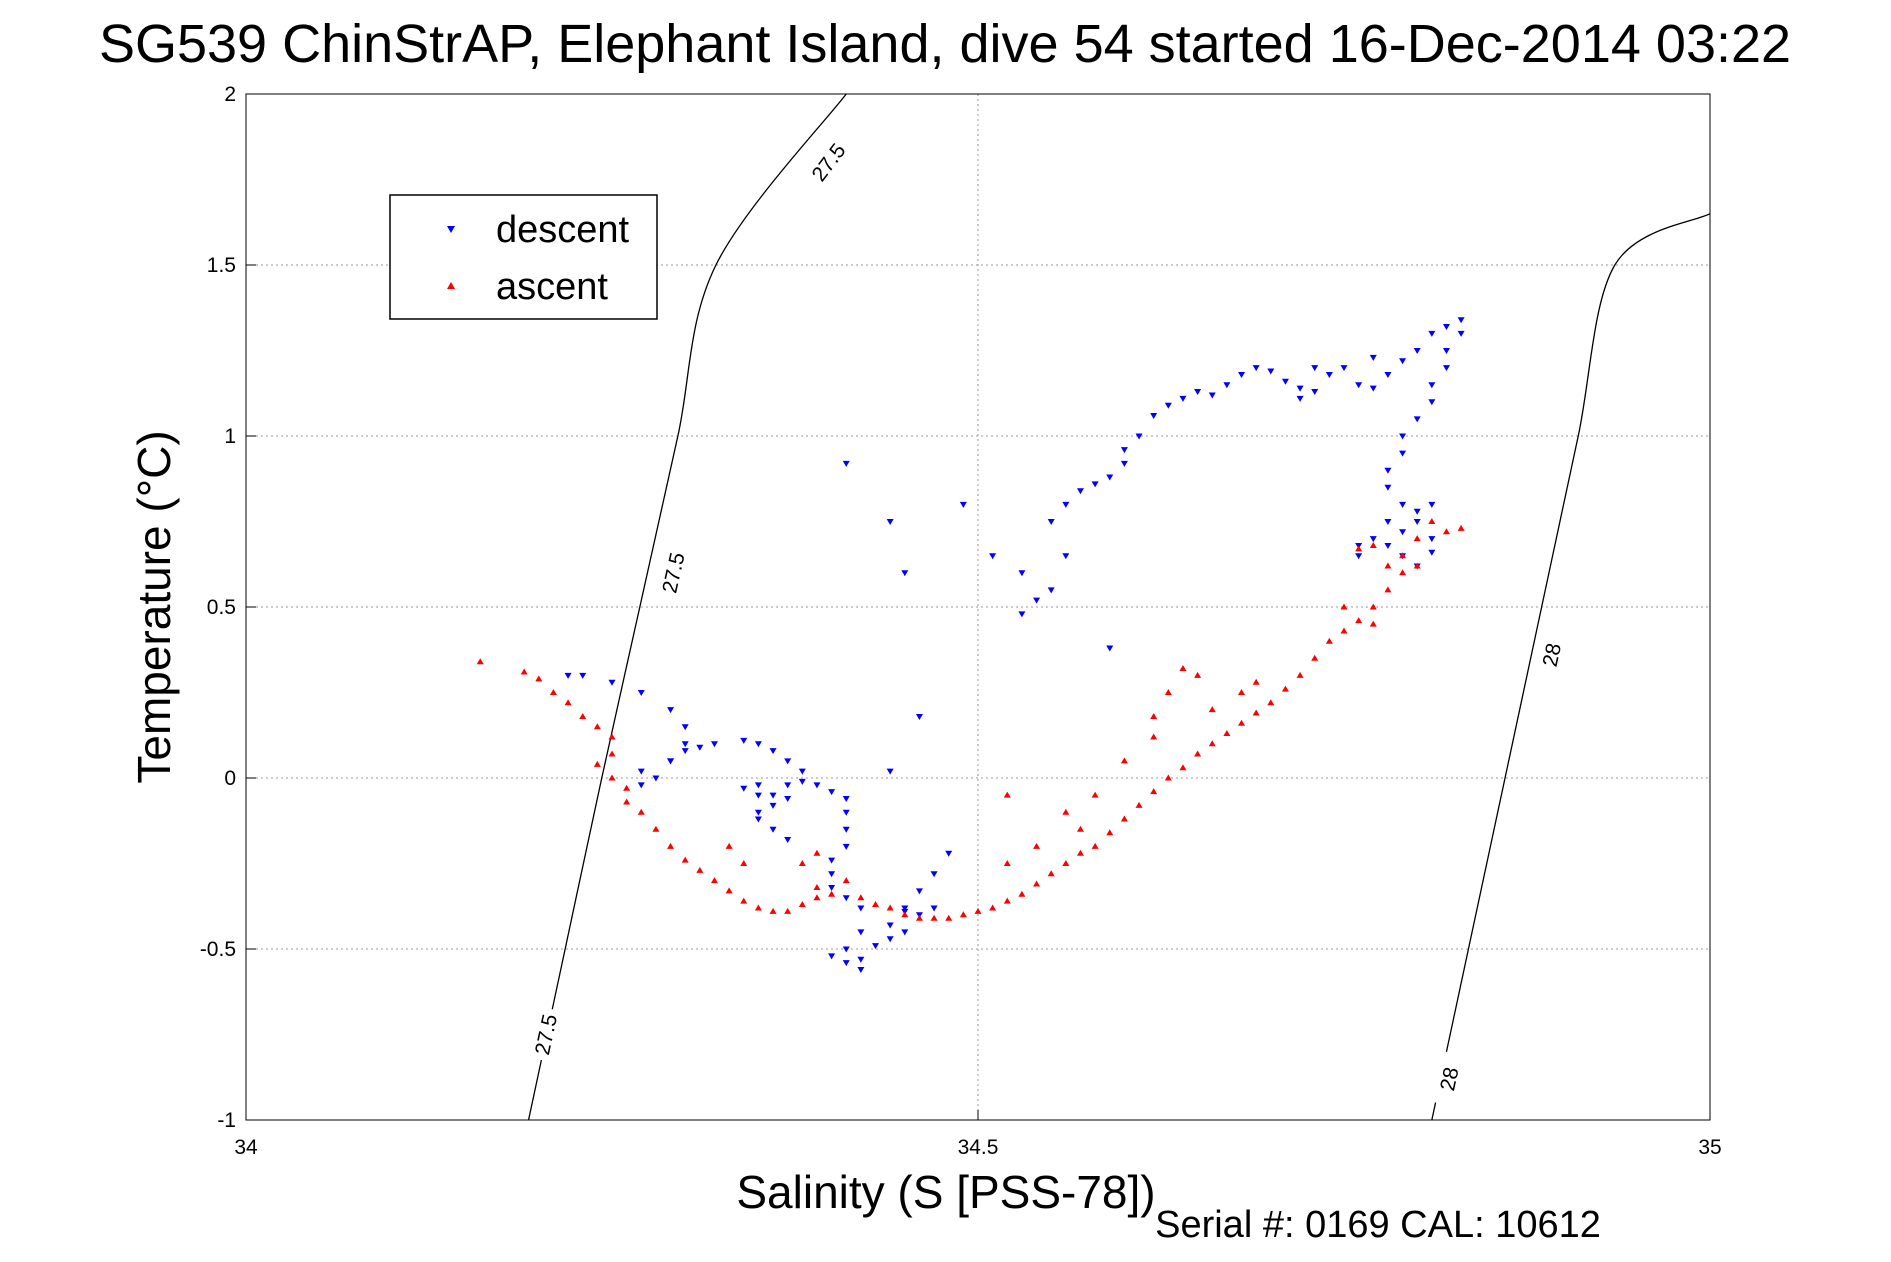 This screenshot has width=1891, height=1262. I want to click on x-tick-label: 35, so click(1709, 1147).